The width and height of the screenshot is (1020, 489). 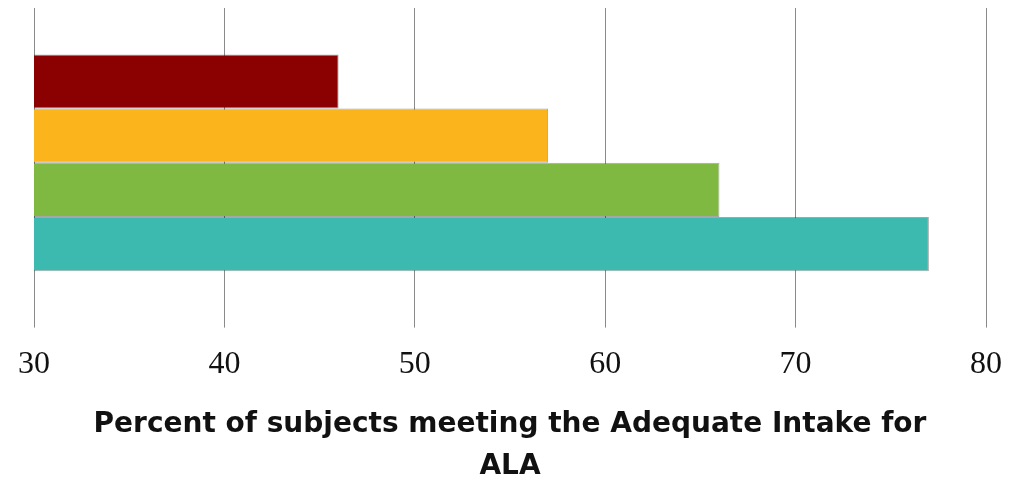 What do you see at coordinates (510, 444) in the screenshot?
I see `x-axis-title: Percent of subjects meeting the Adequate Intake for ALA` at bounding box center [510, 444].